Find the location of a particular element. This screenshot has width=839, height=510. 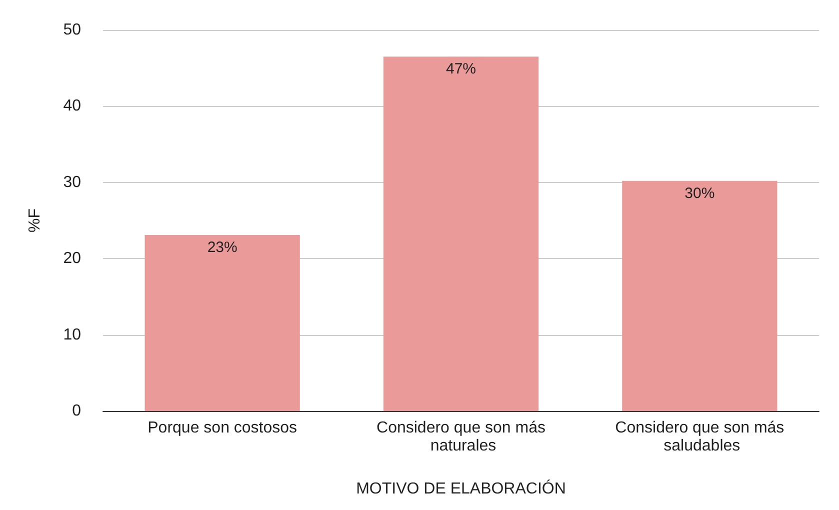

x-tick-label: Considero que son más saludables is located at coordinates (699, 437).